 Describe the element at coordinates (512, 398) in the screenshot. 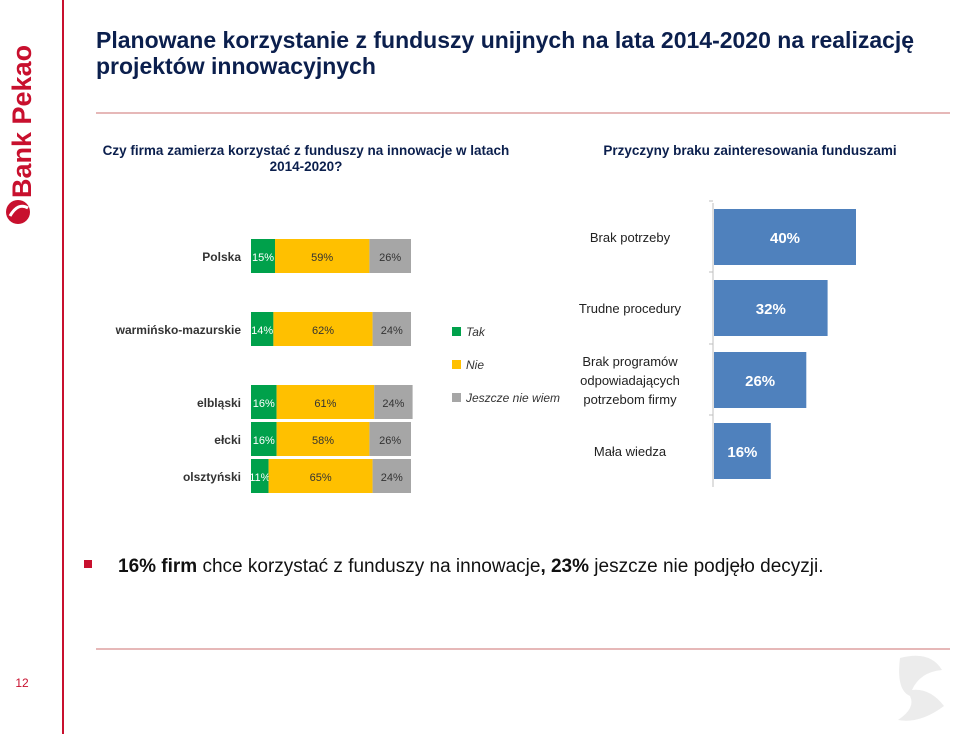

I see `legend-label: Jeszcze nie wiem` at that location.